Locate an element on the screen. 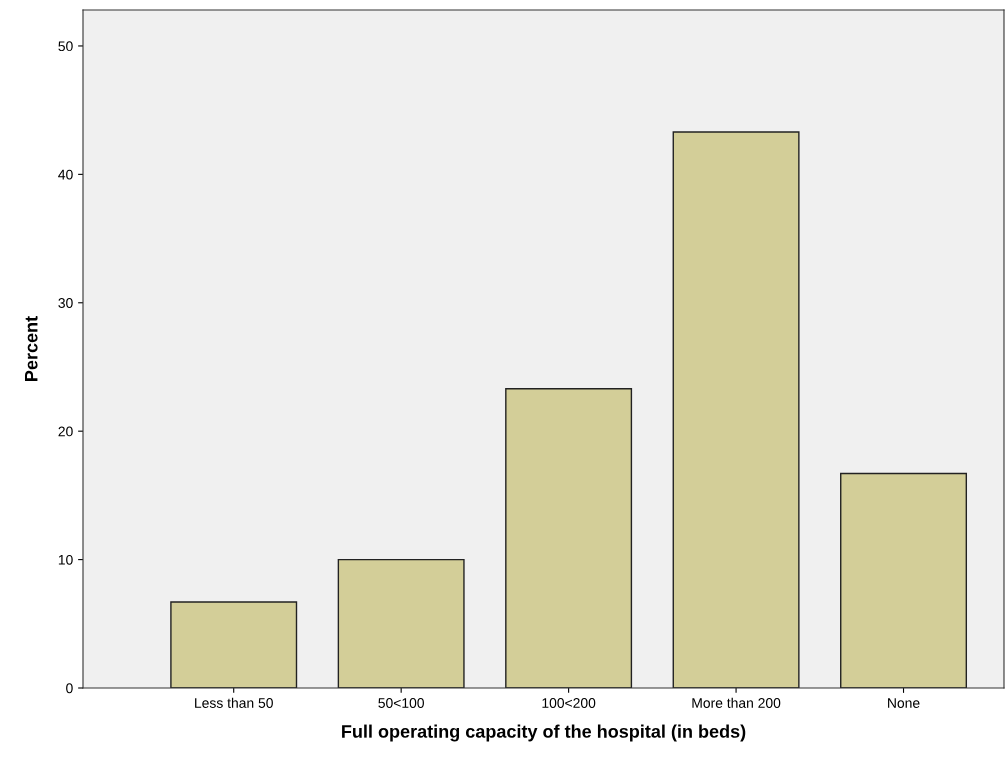  y-tick-label: 50 is located at coordinates (65, 46).